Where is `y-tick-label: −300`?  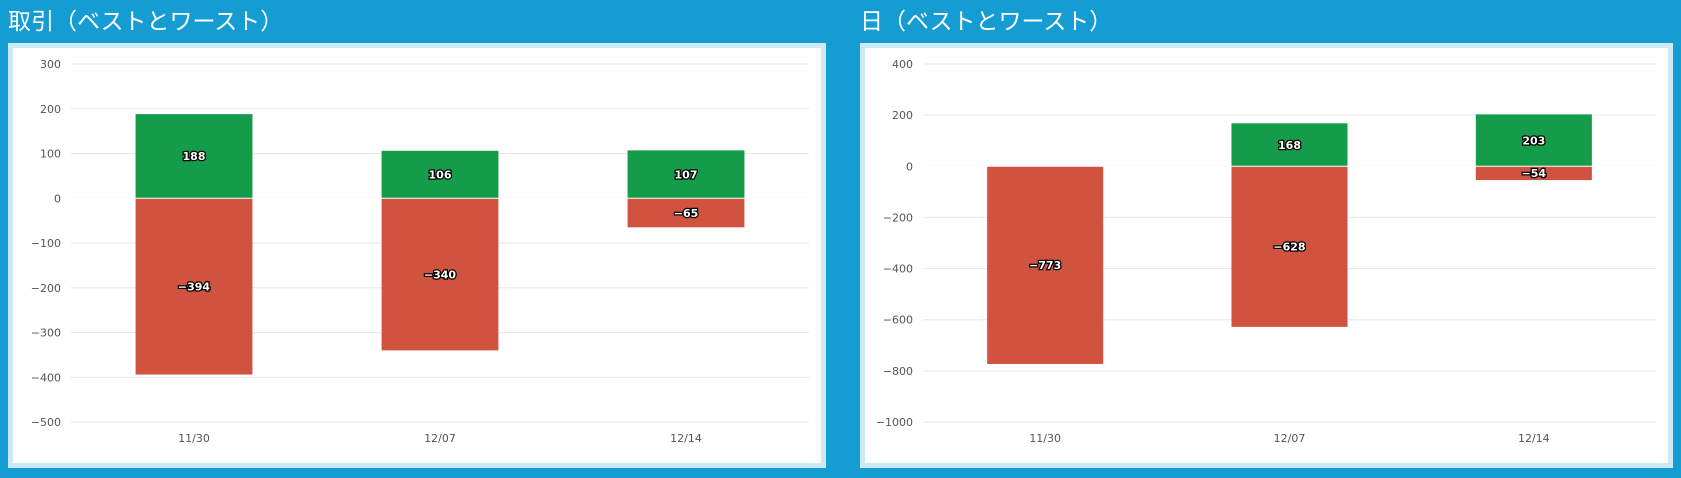
y-tick-label: −300 is located at coordinates (46, 333).